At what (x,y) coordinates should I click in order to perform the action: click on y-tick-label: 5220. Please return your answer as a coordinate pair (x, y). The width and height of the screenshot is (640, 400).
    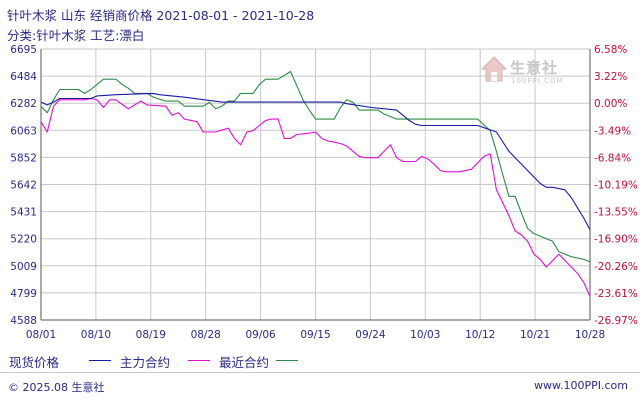
    Looking at the image, I should click on (23, 240).